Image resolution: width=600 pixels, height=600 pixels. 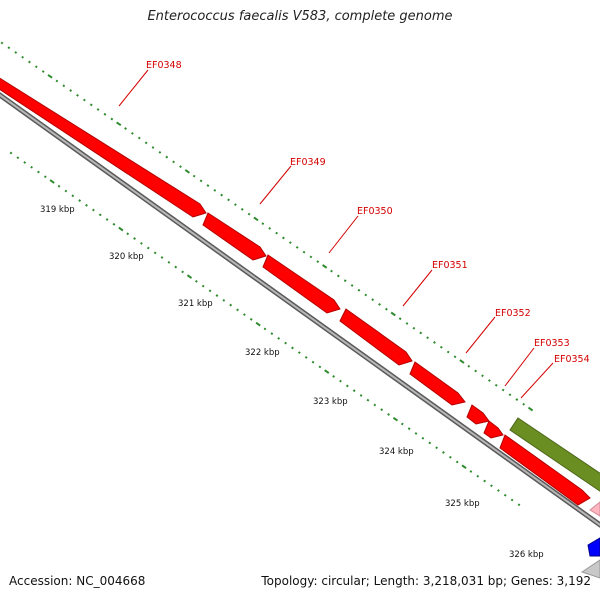 I want to click on gene-label-ef0352: EF0352, so click(x=513, y=313).